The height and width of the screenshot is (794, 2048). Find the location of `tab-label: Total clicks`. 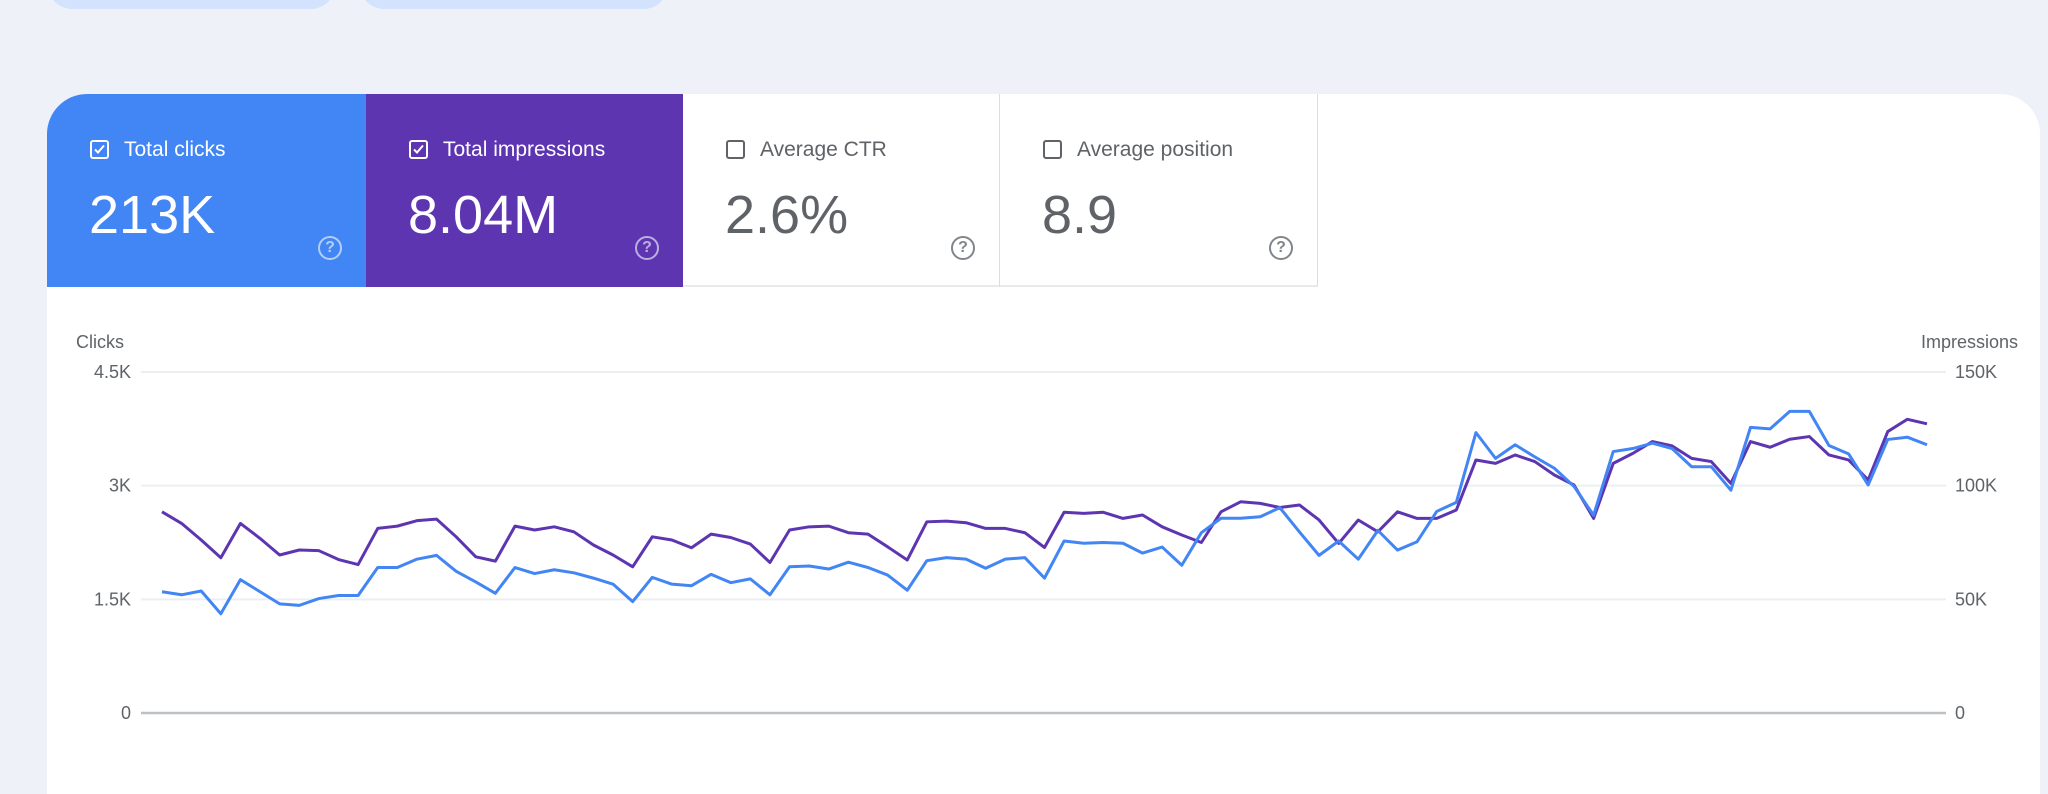

tab-label: Total clicks is located at coordinates (175, 149).